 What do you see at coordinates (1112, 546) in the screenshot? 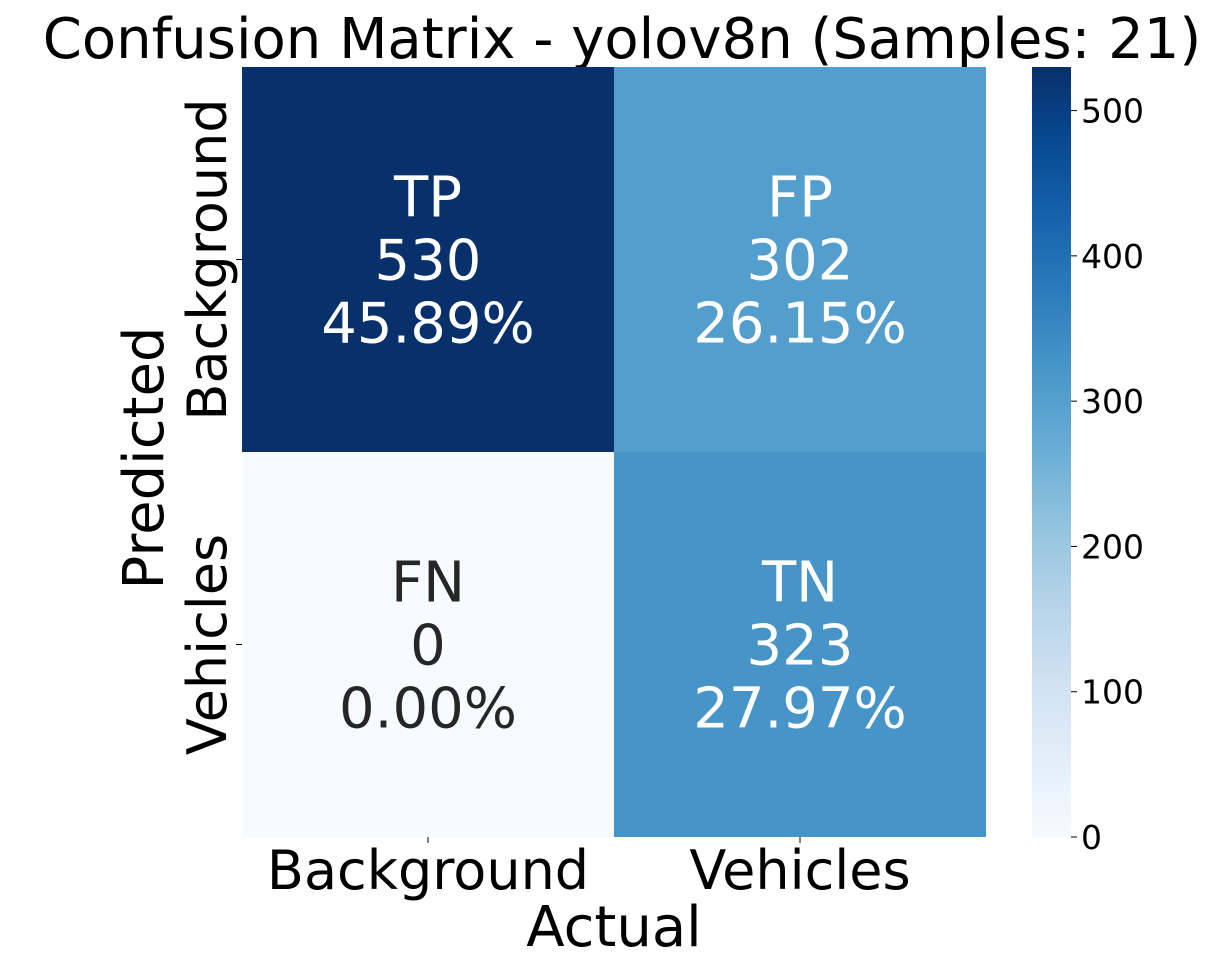
I see `colorbar-tick-label: 200` at bounding box center [1112, 546].